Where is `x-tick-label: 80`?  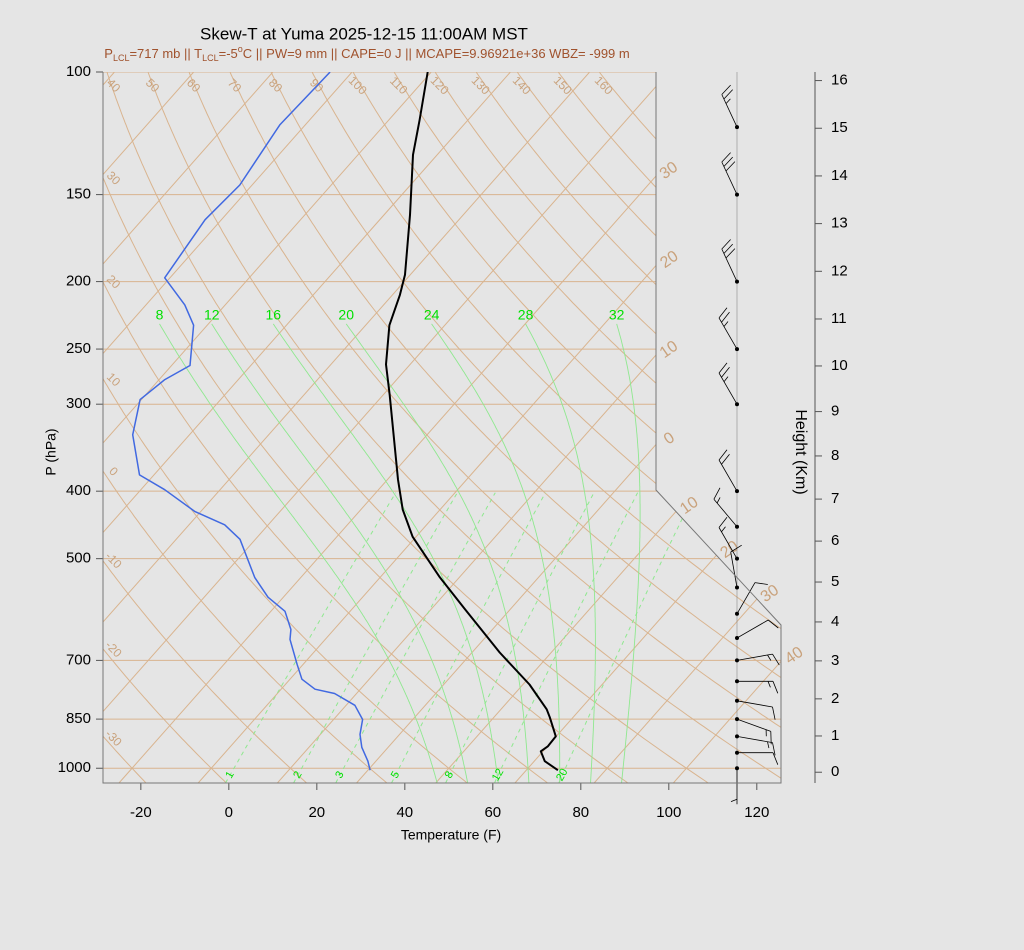
x-tick-label: 80 is located at coordinates (580, 812).